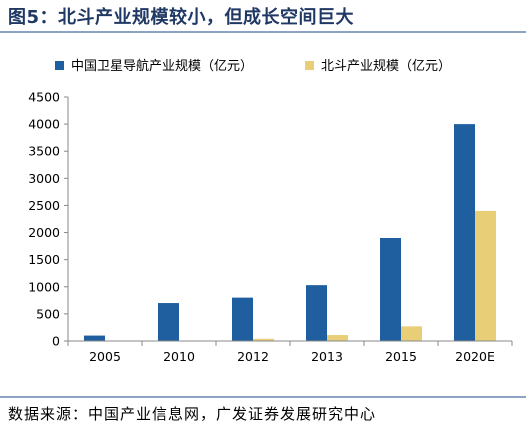 Image resolution: width=526 pixels, height=433 pixels. What do you see at coordinates (179, 356) in the screenshot?
I see `x-tick-label: 2010` at bounding box center [179, 356].